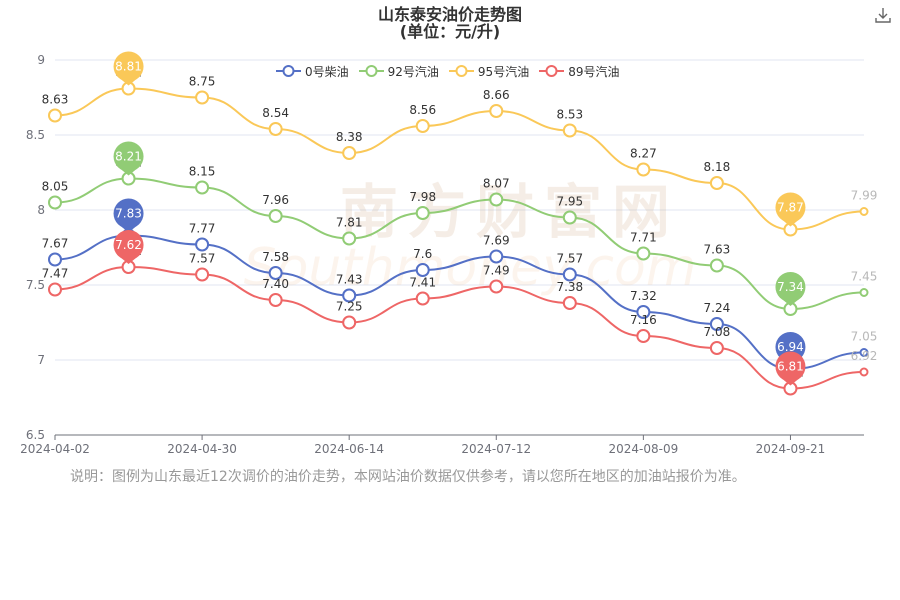 Image resolution: width=900 pixels, height=600 pixels. What do you see at coordinates (790, 214) in the screenshot?
I see `data-label: 7.87` at bounding box center [790, 214].